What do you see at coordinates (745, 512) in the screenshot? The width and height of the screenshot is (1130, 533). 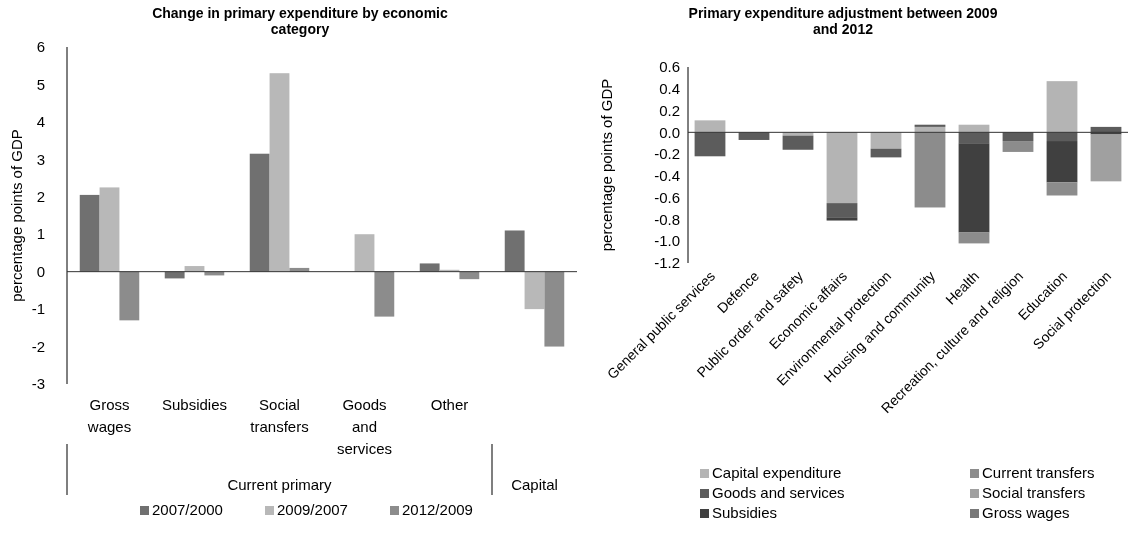 I see `legend-label: Subsidies` at bounding box center [745, 512].